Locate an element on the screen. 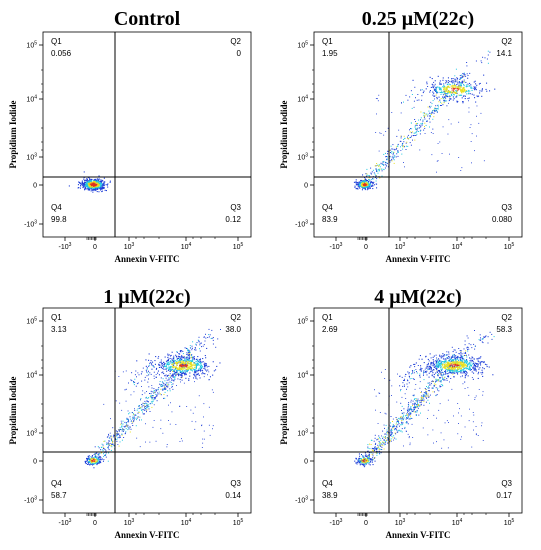 The image size is (541, 550). quadrant-percentage: 0.14 is located at coordinates (233, 495).